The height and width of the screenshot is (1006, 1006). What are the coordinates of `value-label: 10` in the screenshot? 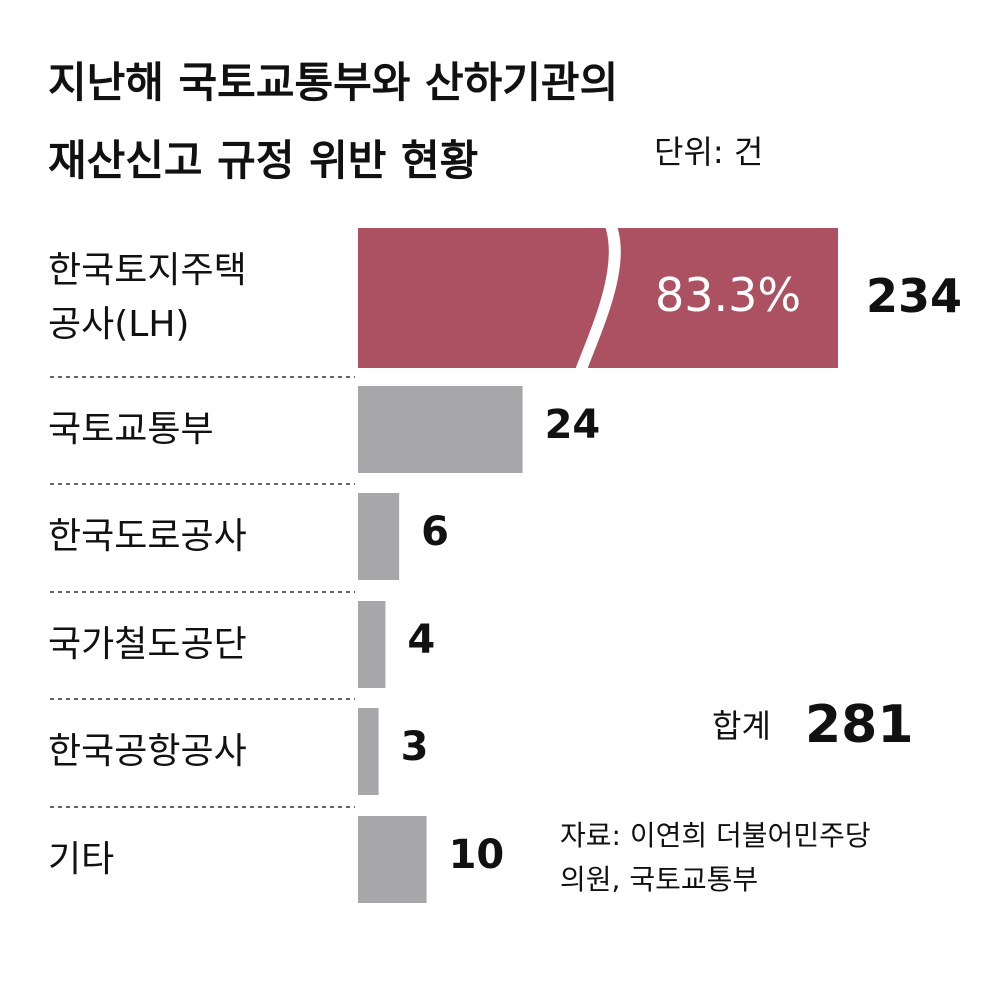 It's located at (476, 854).